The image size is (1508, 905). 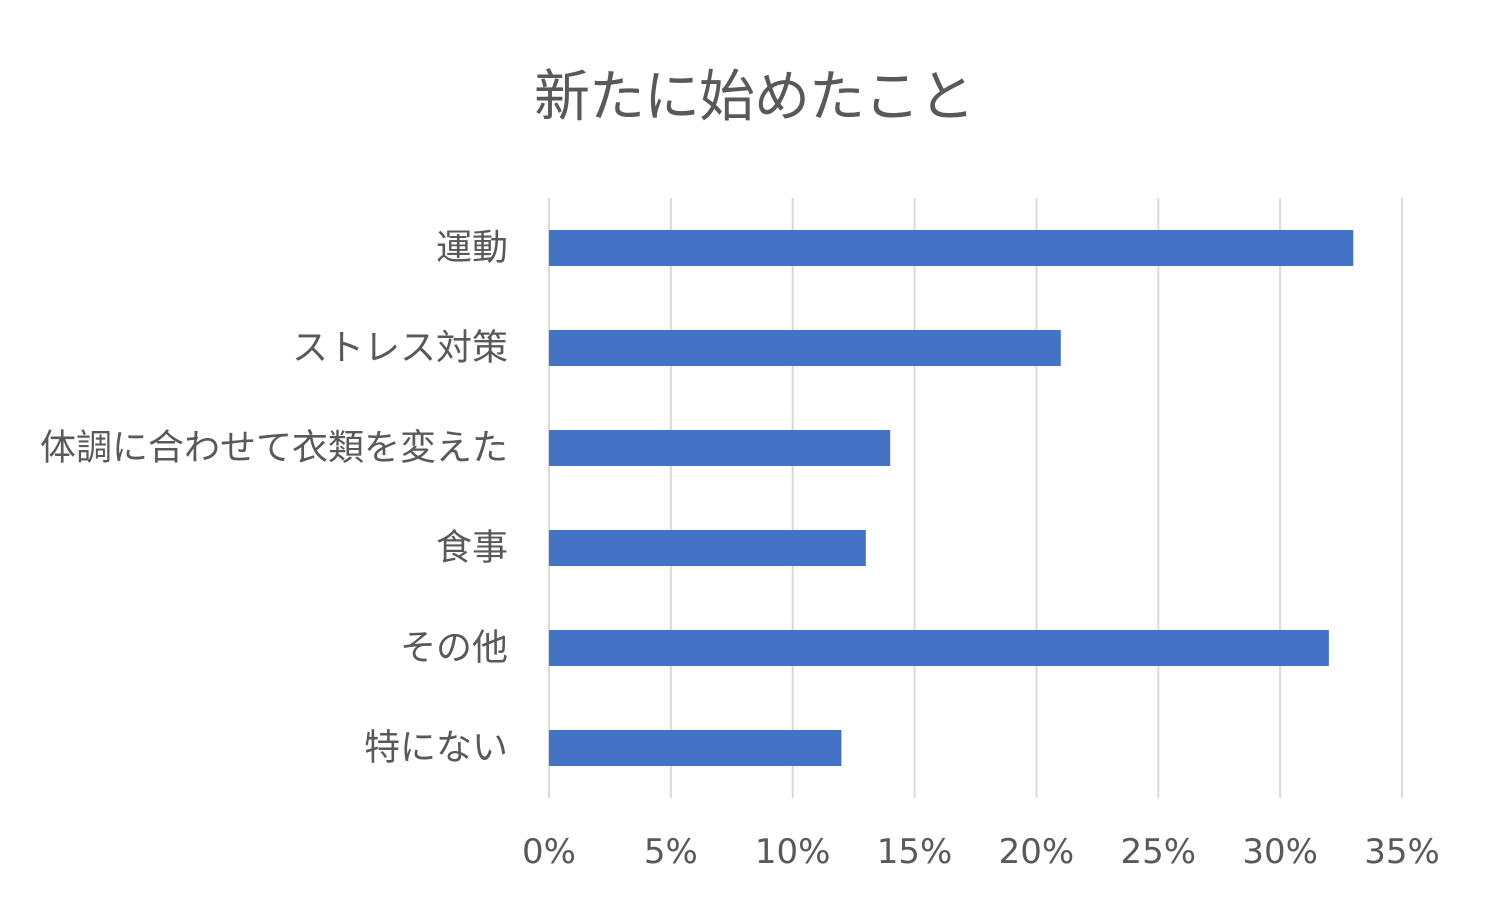 What do you see at coordinates (472, 548) in the screenshot?
I see `category-label: 食事` at bounding box center [472, 548].